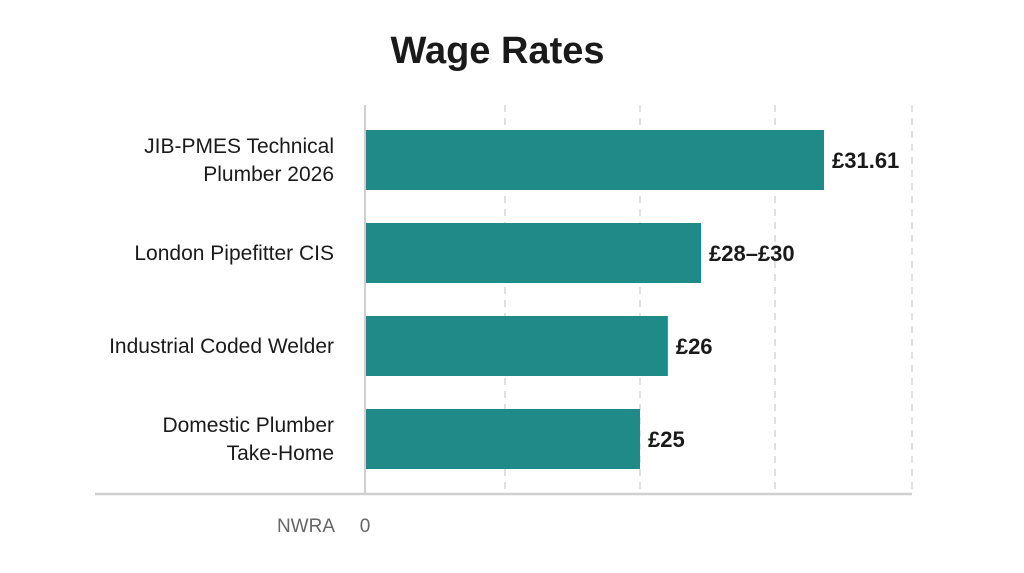  I want to click on data-label: £26, so click(694, 346).